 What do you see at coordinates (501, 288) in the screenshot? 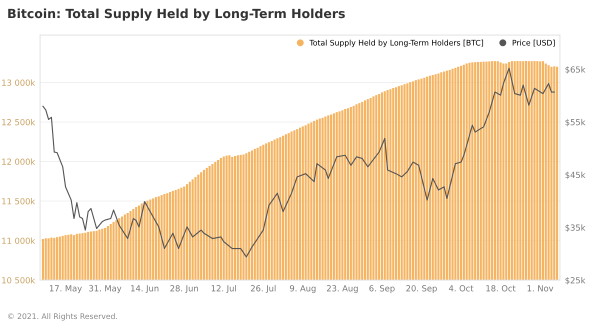
I see `x-tick-label: 18. Oct` at bounding box center [501, 288].